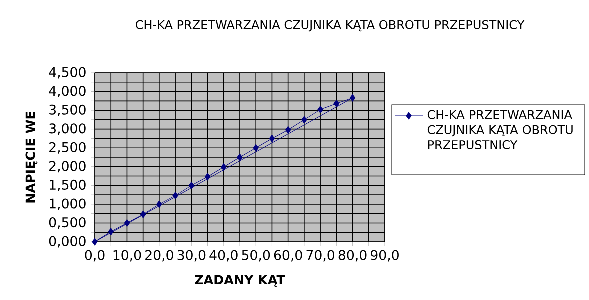  I want to click on legend-label: CH-KA PRZETWARZANIA CZUJNIKA KĄTA OBROTU PRZEPUSTNICY, so click(500, 130).